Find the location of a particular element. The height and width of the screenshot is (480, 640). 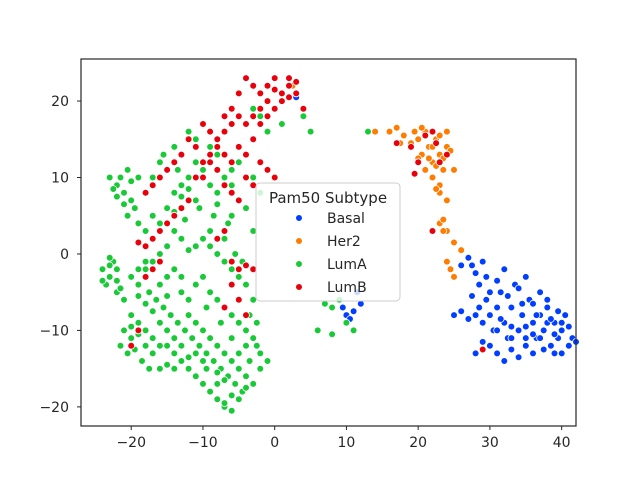

y-tick-label: 0 is located at coordinates (64, 255).